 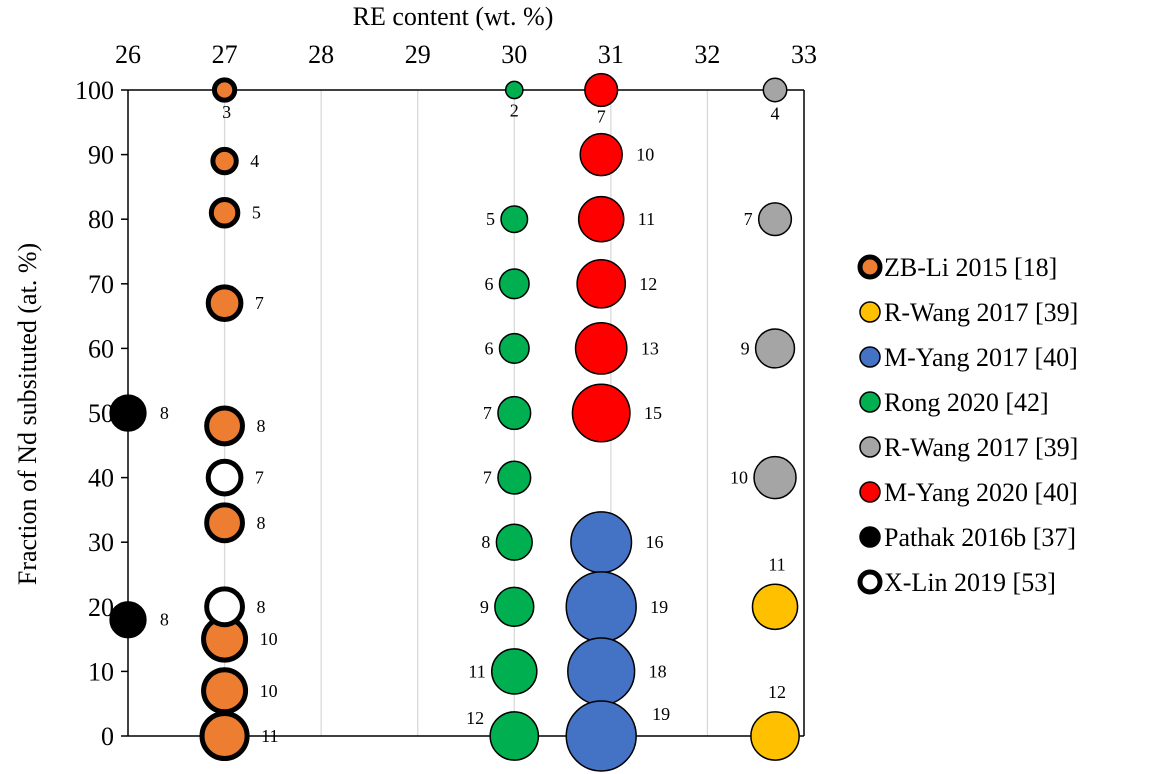 I want to click on bubble-label-s3-p4: 7, so click(x=487, y=413).